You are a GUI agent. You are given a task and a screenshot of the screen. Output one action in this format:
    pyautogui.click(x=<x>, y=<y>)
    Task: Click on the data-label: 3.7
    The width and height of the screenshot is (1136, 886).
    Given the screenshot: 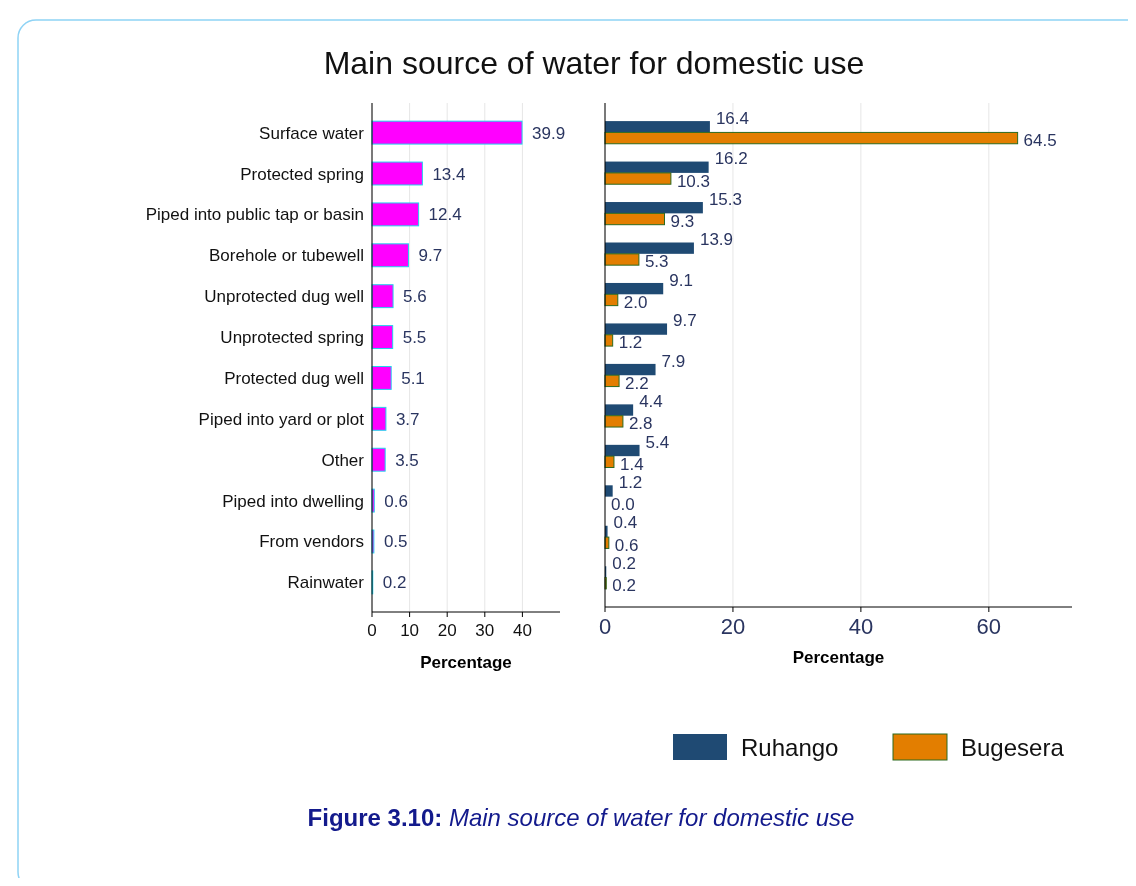 What is the action you would take?
    pyautogui.click(x=407, y=419)
    